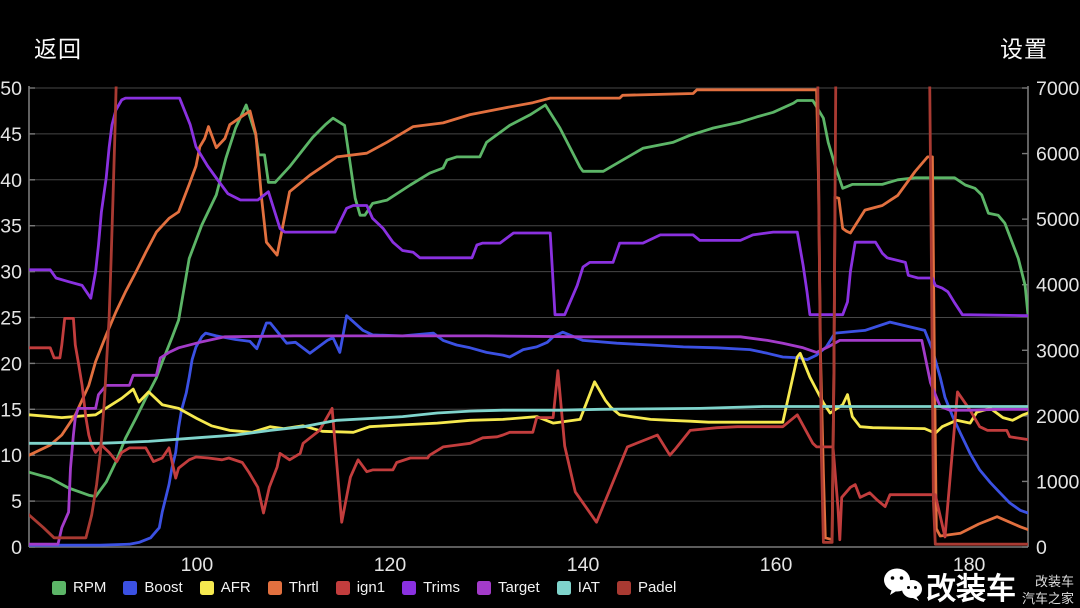  Describe the element at coordinates (11, 456) in the screenshot. I see `y-left-tick-label: 10` at that location.